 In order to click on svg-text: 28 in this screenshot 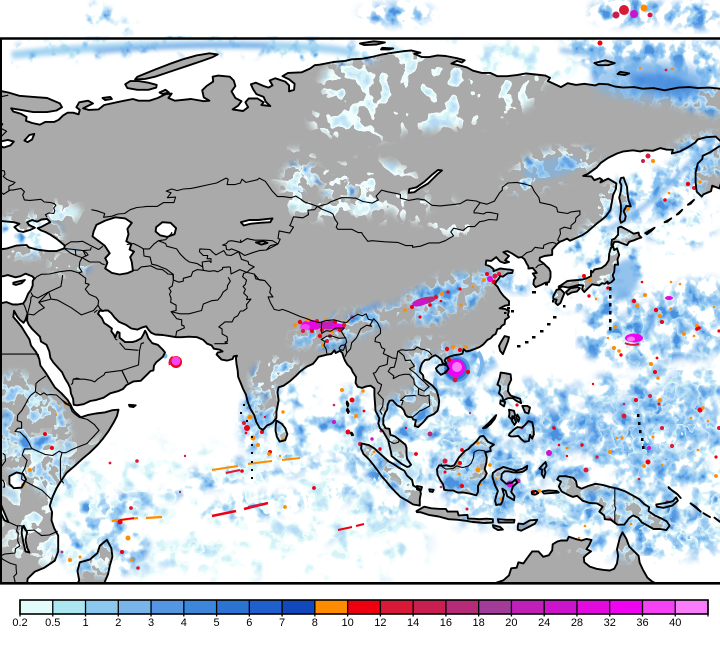, I will do `click(577, 623)`.